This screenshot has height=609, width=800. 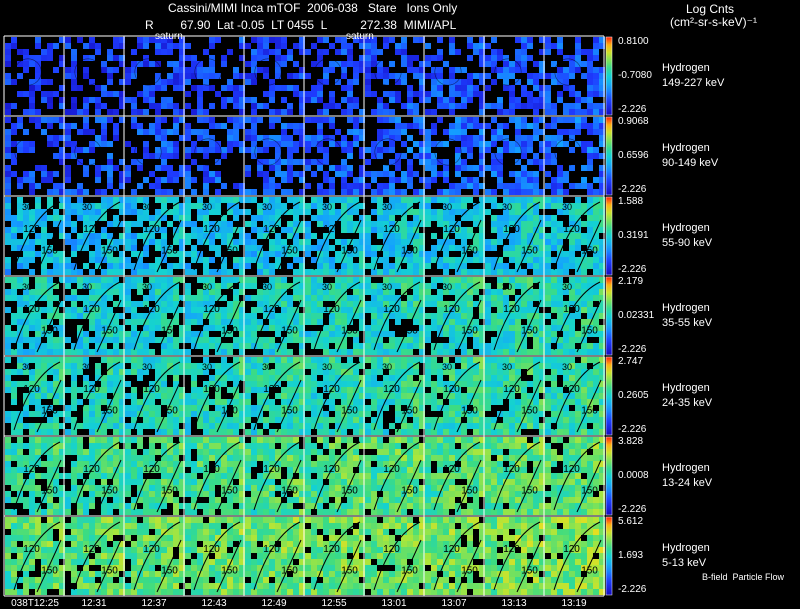 I want to click on image-cell, so click(x=455, y=156).